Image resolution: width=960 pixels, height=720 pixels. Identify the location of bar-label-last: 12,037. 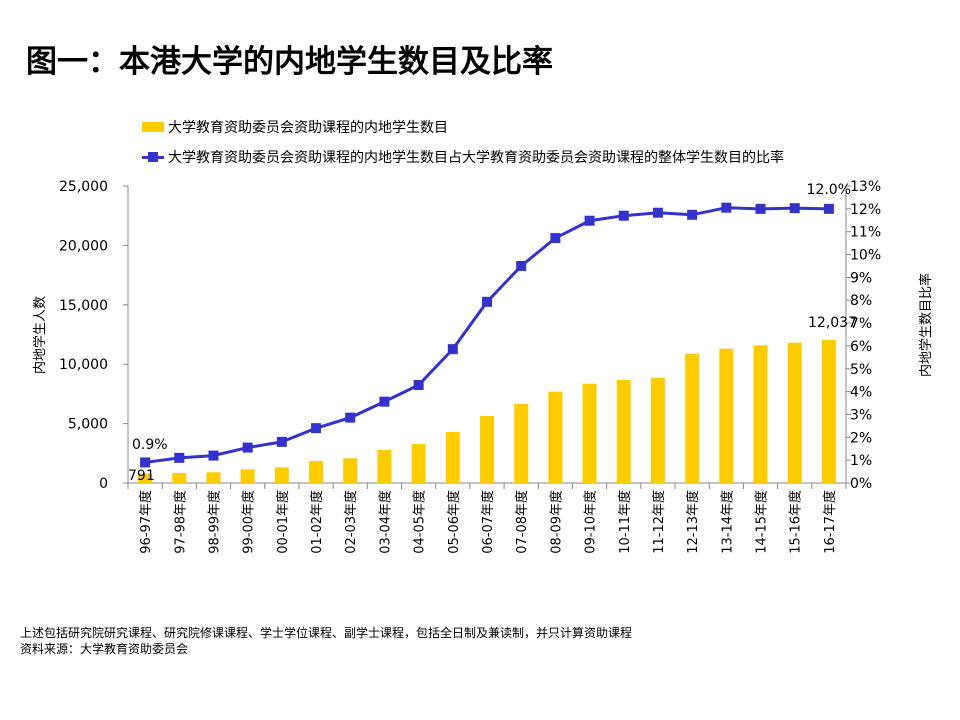
(832, 323).